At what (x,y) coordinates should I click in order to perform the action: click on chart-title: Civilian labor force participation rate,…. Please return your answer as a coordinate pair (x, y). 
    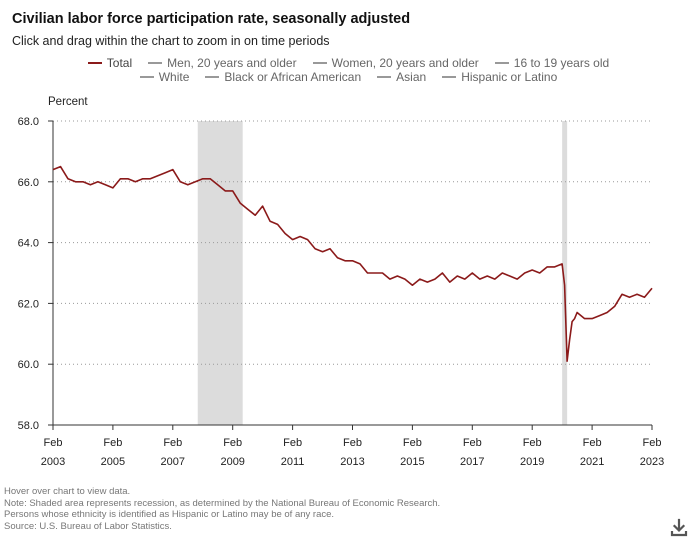
    Looking at the image, I should click on (211, 19).